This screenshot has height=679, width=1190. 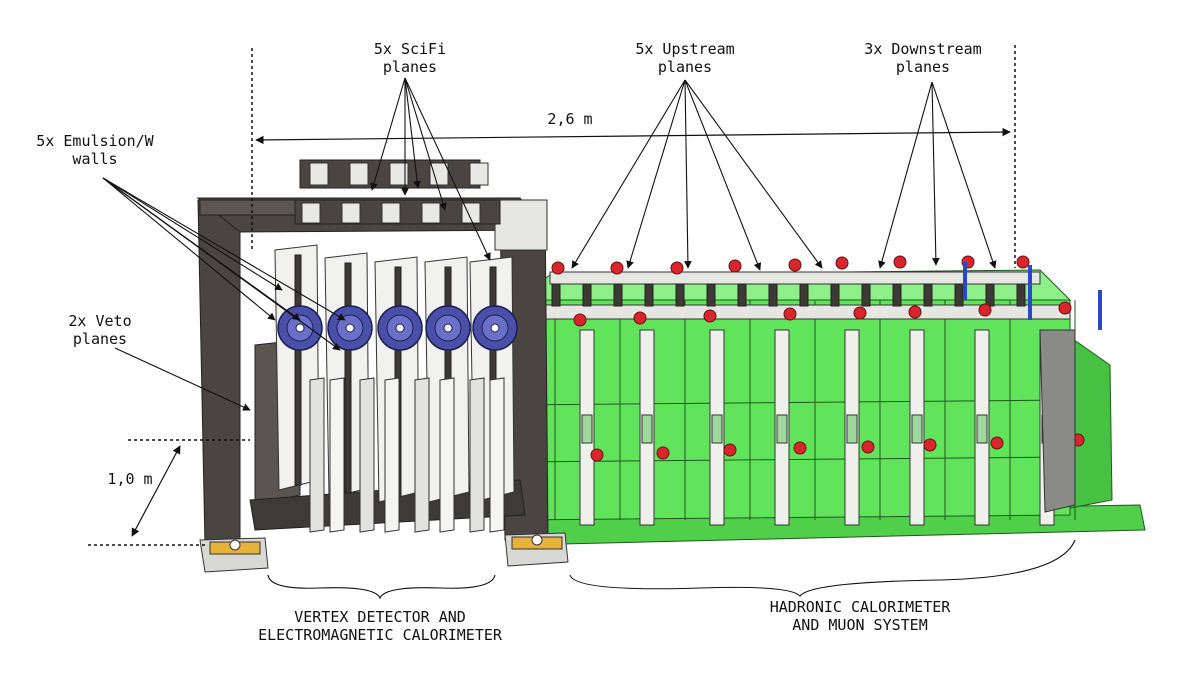 What do you see at coordinates (807, 312) in the screenshot?
I see `top-rail` at bounding box center [807, 312].